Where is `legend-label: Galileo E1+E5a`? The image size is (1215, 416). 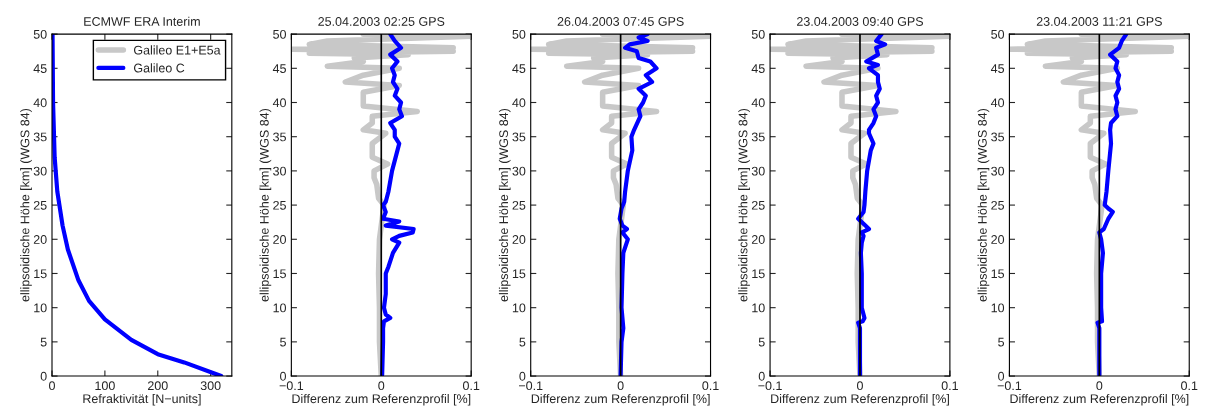
legend-label: Galileo E1+E5a is located at coordinates (177, 50).